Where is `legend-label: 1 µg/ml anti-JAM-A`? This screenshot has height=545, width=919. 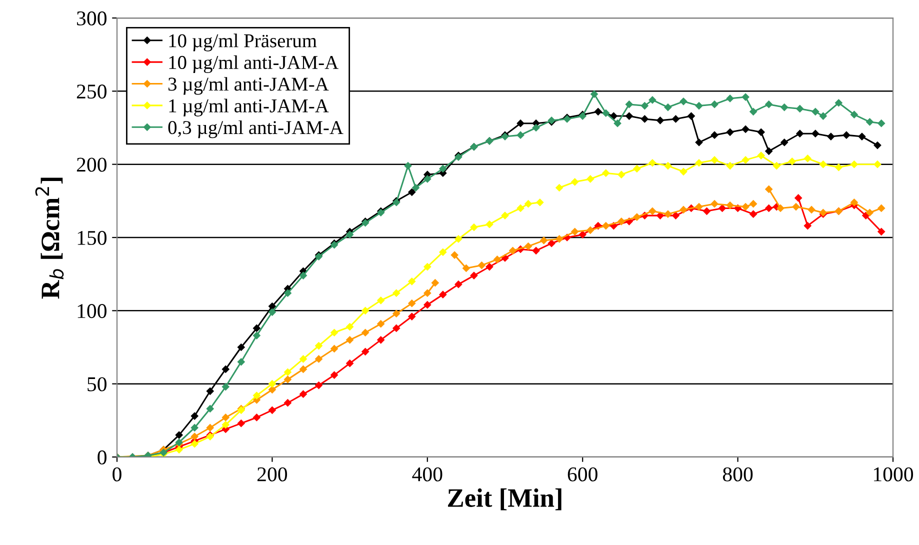
legend-label: 1 µg/ml anti-JAM-A is located at coordinates (249, 107).